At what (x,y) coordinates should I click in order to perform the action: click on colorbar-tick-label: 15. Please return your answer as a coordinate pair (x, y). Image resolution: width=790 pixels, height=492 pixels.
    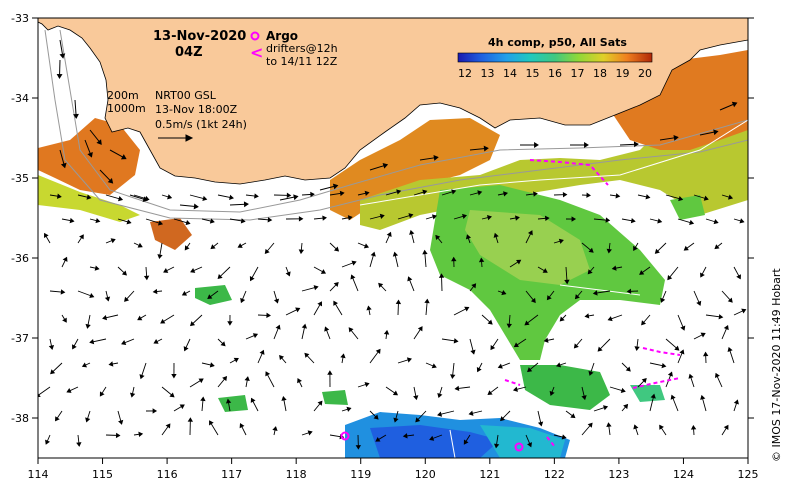
    Looking at the image, I should click on (533, 73).